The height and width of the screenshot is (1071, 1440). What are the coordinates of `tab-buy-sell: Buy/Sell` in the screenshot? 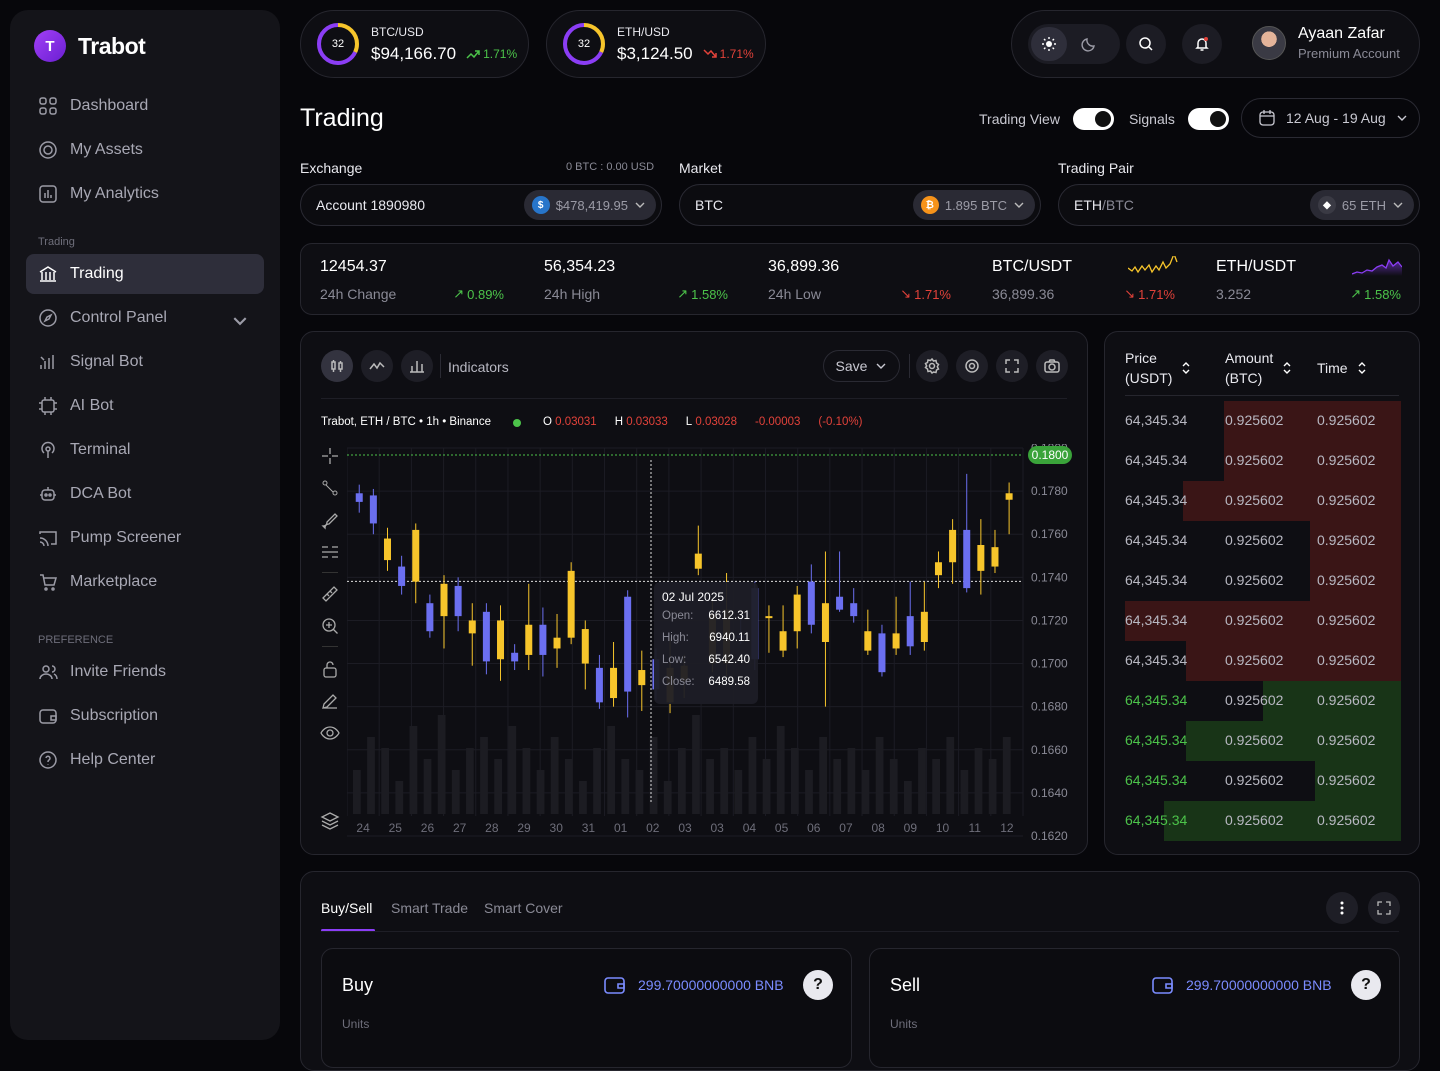 It's located at (347, 908).